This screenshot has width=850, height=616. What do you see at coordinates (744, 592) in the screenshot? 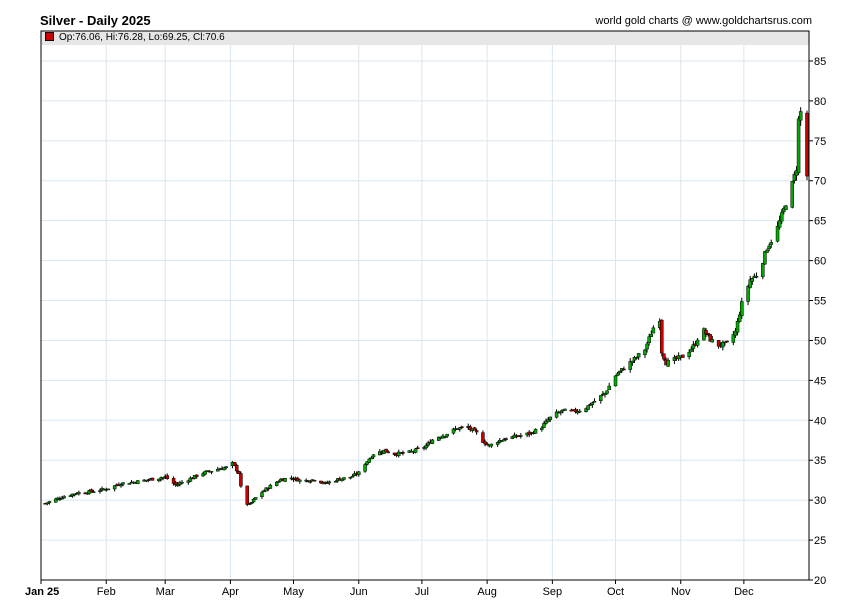
I see `x-tick-label: Dec` at bounding box center [744, 592].